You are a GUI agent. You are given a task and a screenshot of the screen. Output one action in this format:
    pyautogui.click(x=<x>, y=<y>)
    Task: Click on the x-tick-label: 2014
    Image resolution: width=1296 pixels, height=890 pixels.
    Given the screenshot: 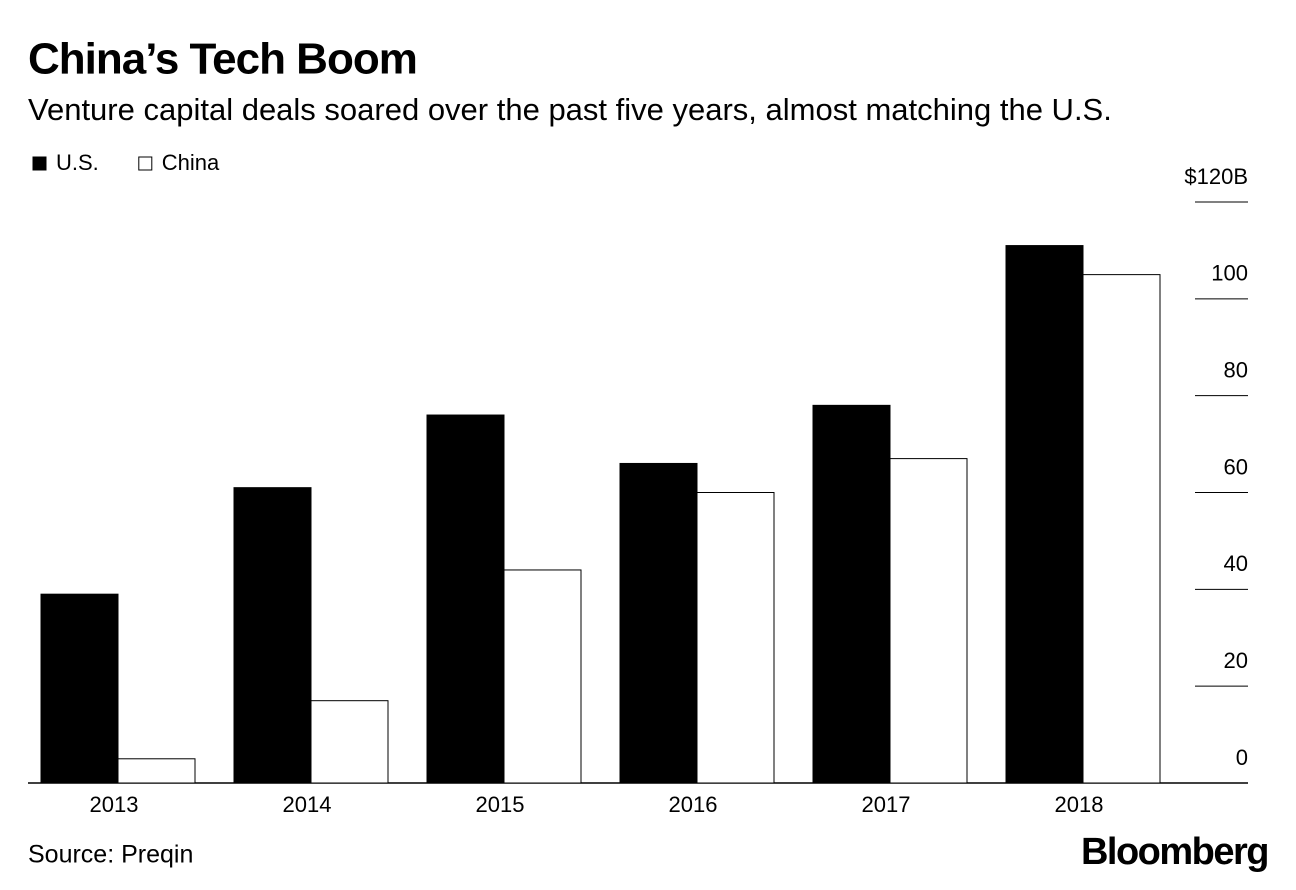 What is the action you would take?
    pyautogui.click(x=307, y=804)
    